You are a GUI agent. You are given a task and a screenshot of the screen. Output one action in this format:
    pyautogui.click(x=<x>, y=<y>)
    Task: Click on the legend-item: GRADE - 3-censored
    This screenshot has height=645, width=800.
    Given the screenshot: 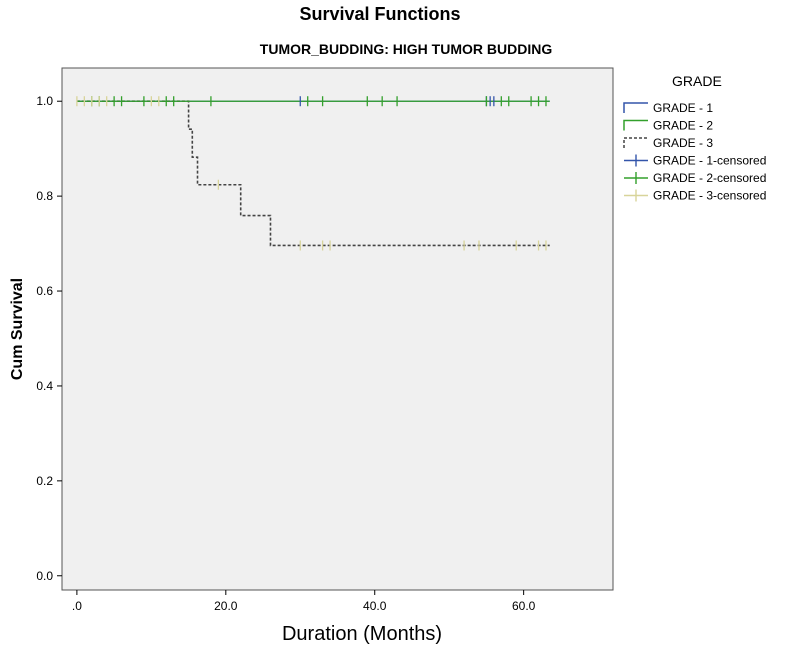 What is the action you would take?
    pyautogui.click(x=695, y=196)
    